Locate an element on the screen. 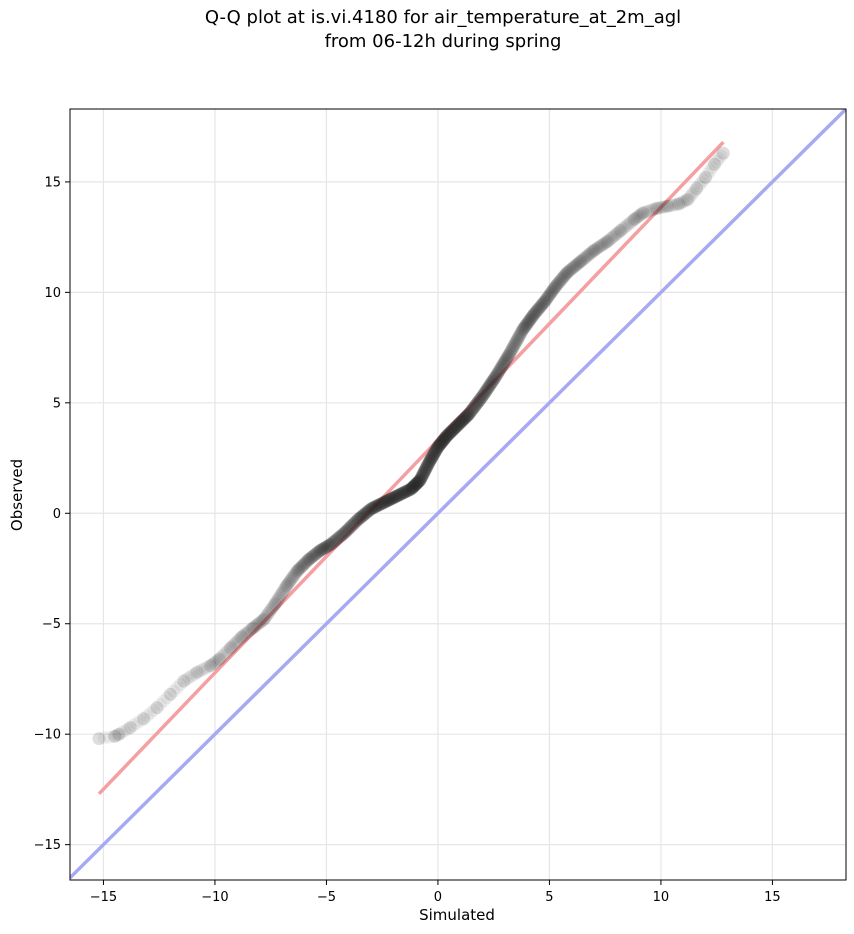 This screenshot has width=854, height=934. y-tick-label: 15 is located at coordinates (52, 182).